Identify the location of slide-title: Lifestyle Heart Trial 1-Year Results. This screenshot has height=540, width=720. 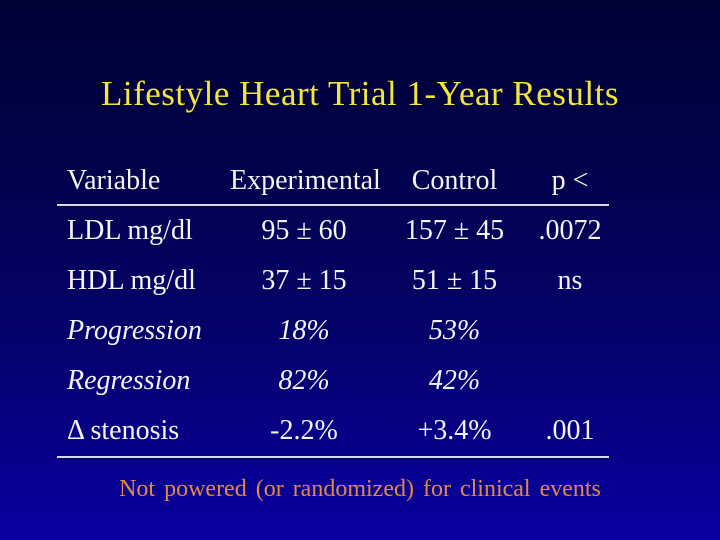
(360, 93).